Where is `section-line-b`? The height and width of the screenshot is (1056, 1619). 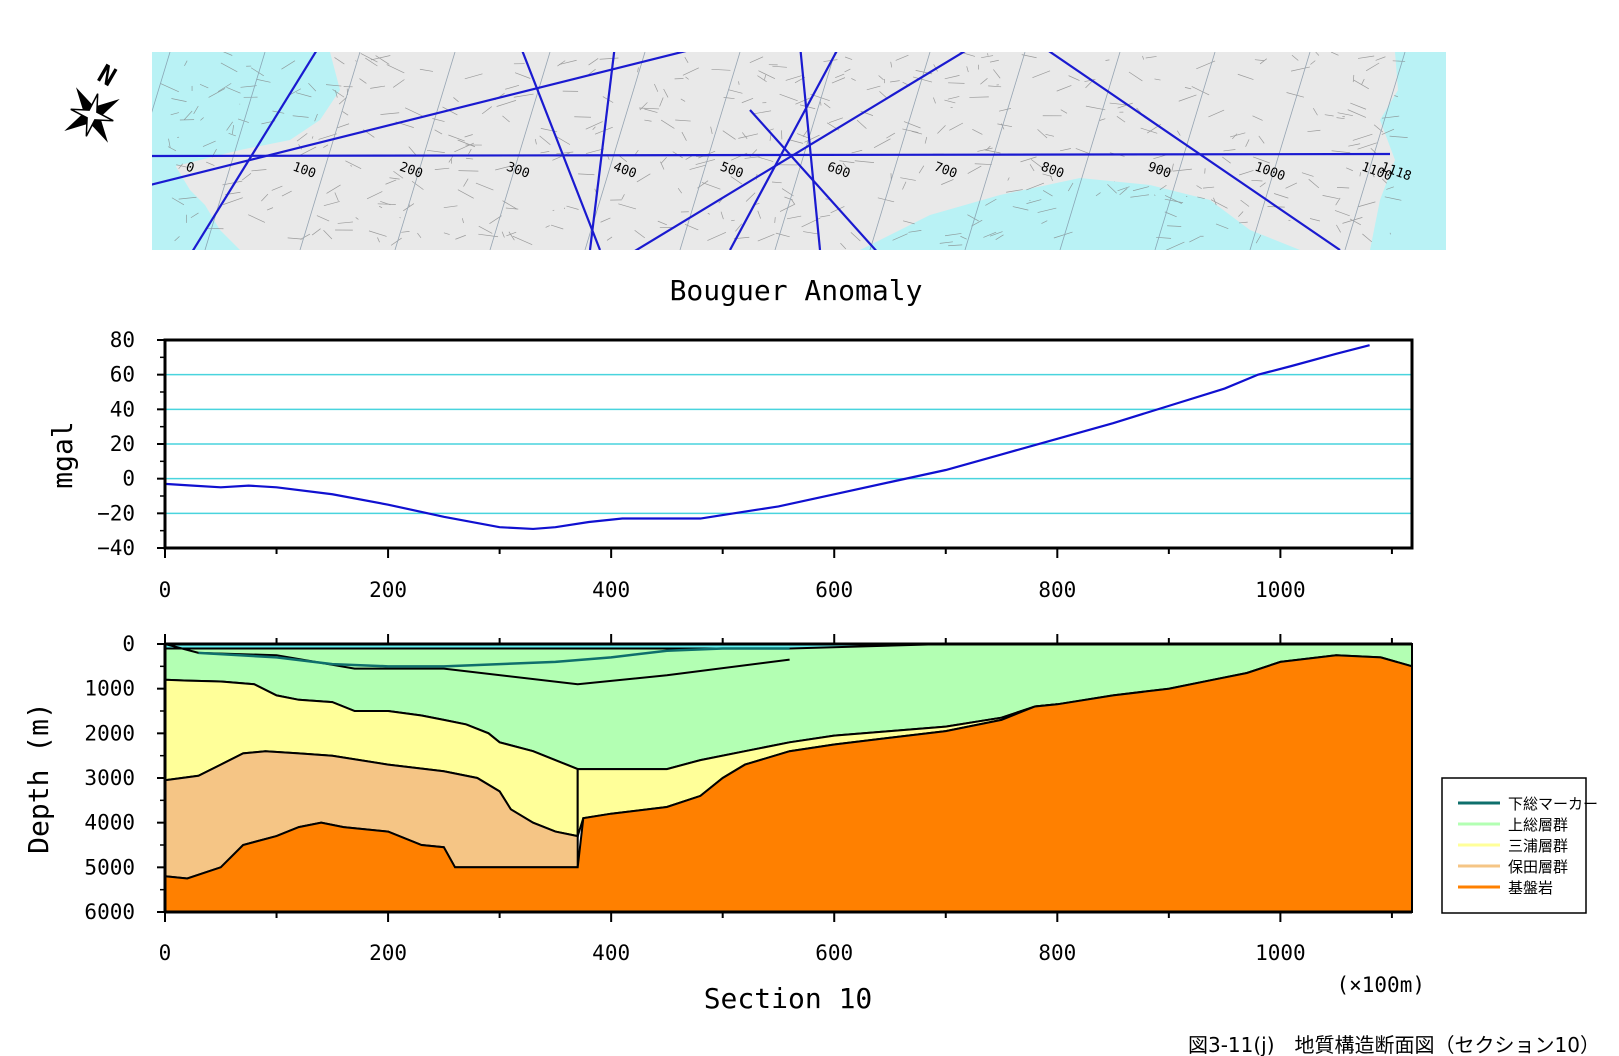
section-line-b is located at coordinates (254, 151).